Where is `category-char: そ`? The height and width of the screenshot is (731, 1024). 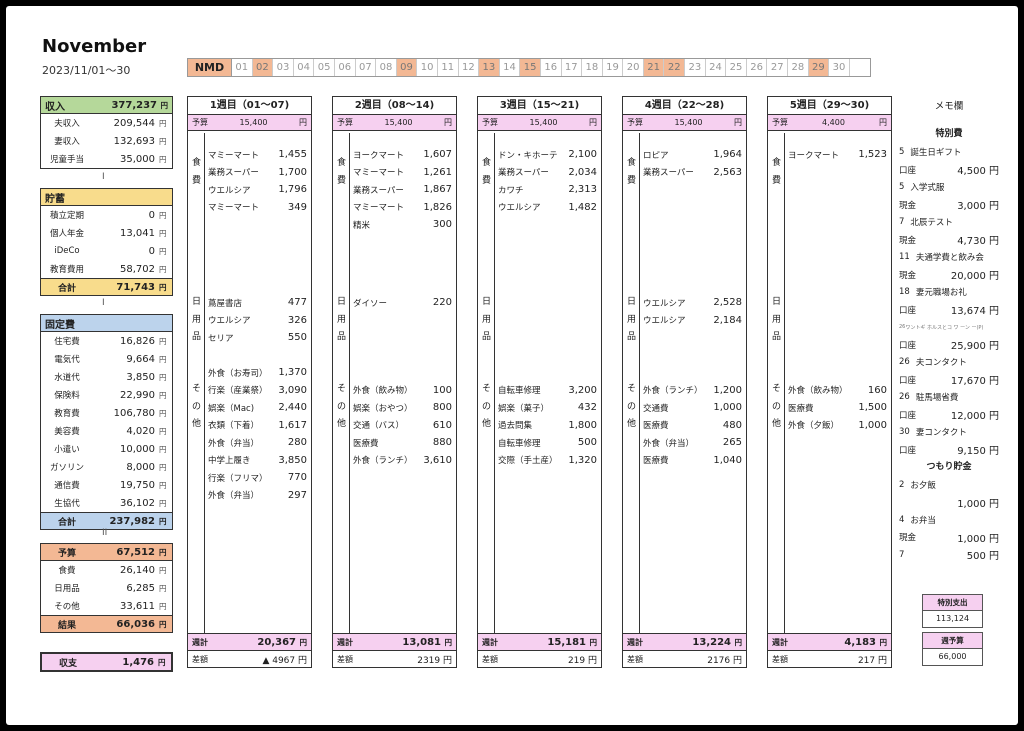
category-char: そ is located at coordinates (196, 389).